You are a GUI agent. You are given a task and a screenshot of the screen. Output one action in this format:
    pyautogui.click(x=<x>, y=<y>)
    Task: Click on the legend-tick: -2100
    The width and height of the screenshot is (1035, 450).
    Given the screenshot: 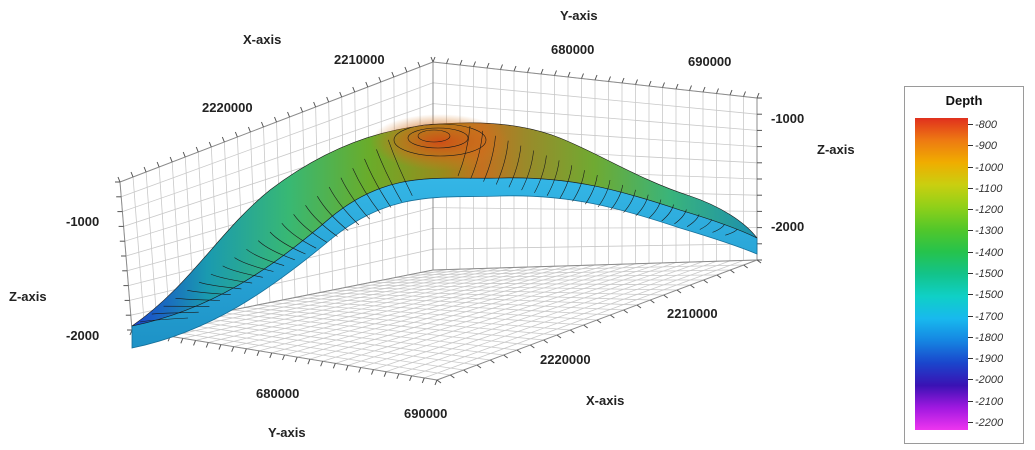 What is the action you would take?
    pyautogui.click(x=995, y=402)
    